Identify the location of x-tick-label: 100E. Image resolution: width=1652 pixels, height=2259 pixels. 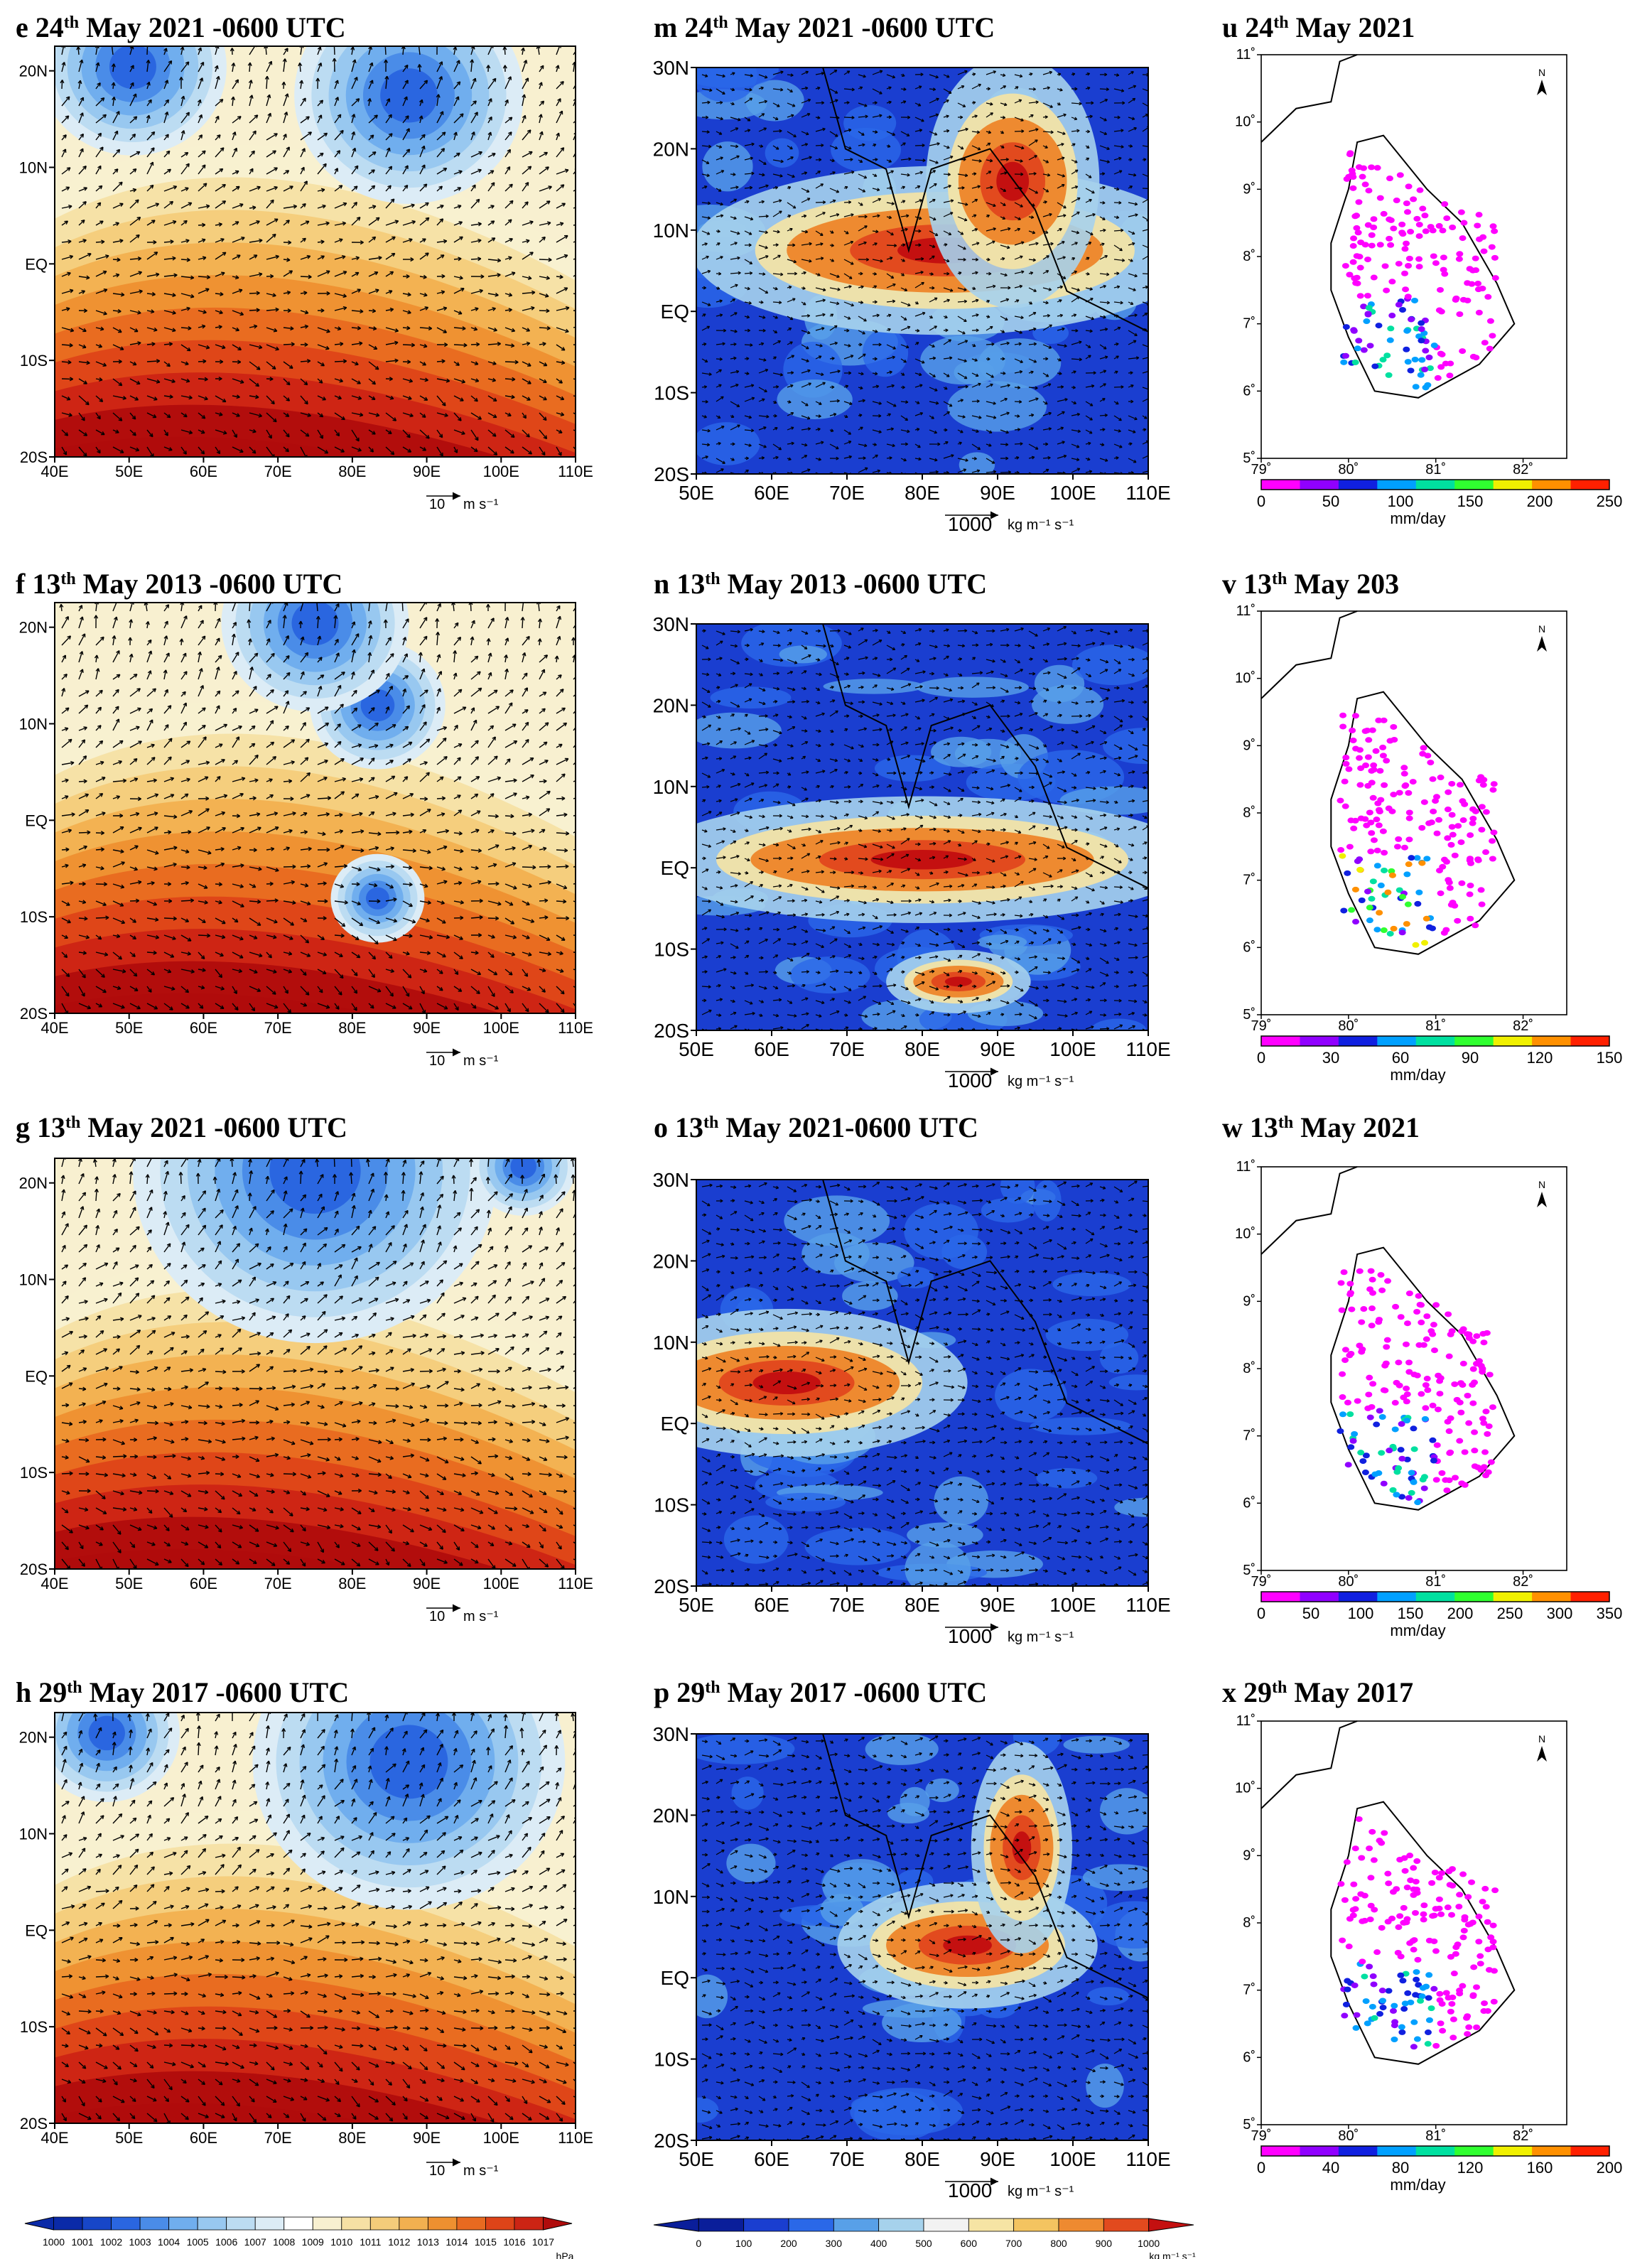
(1073, 1049).